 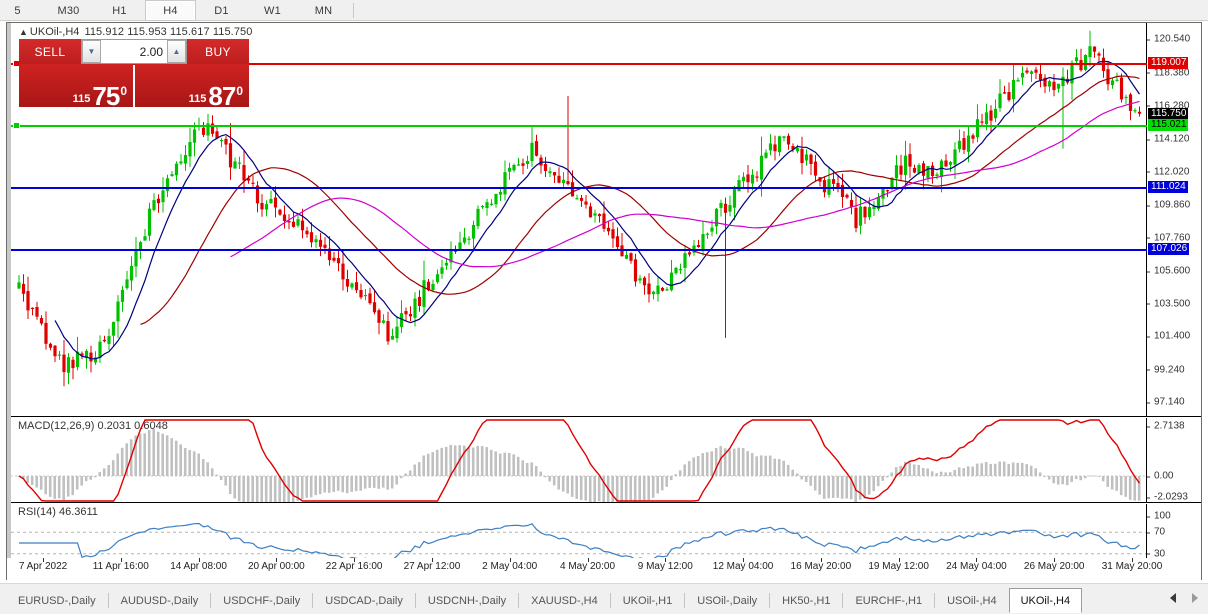 What do you see at coordinates (119, 10) in the screenshot?
I see `timeframe-button-h1: H1` at bounding box center [119, 10].